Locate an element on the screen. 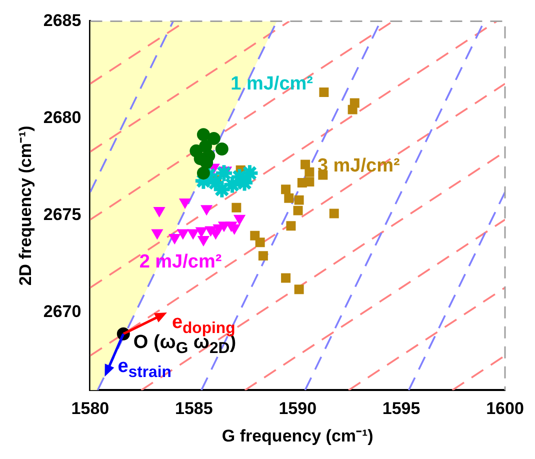  annotation: e$_{strain}$ is located at coordinates (145, 368).